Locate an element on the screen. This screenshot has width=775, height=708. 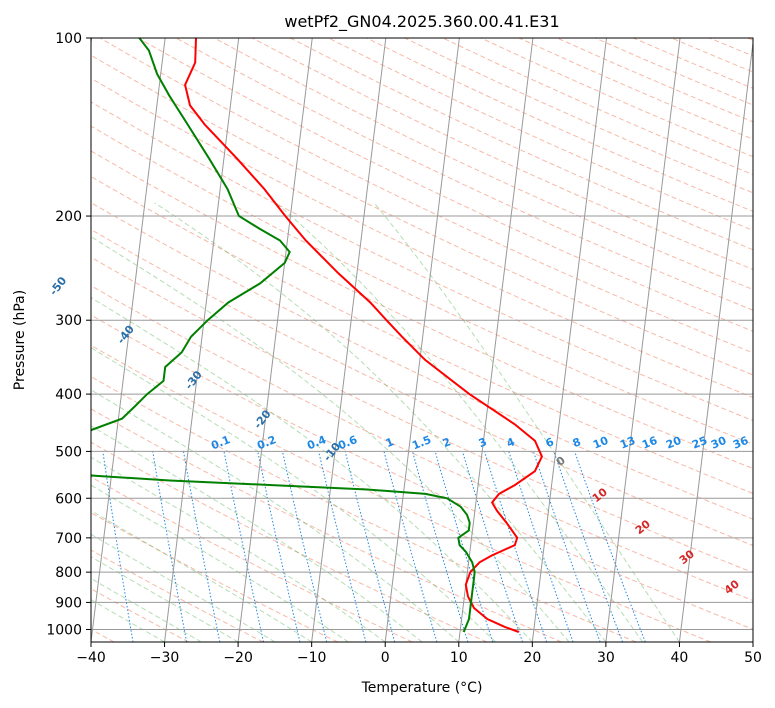
mixing-ratio-label: 30 is located at coordinates (718, 443).